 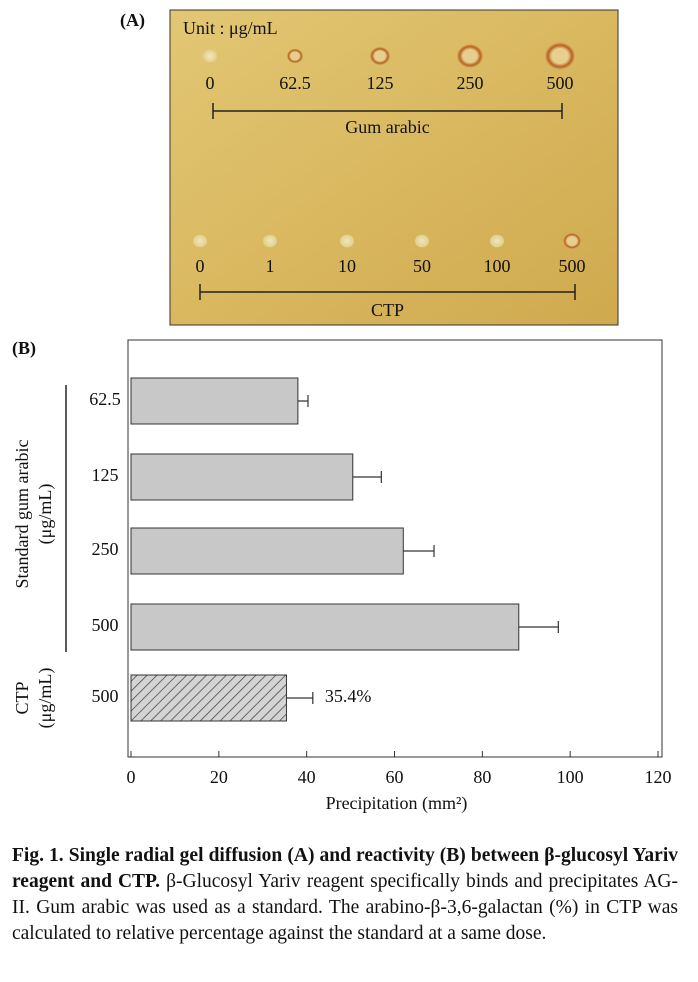 I want to click on x-tick-label: 120, so click(x=658, y=777).